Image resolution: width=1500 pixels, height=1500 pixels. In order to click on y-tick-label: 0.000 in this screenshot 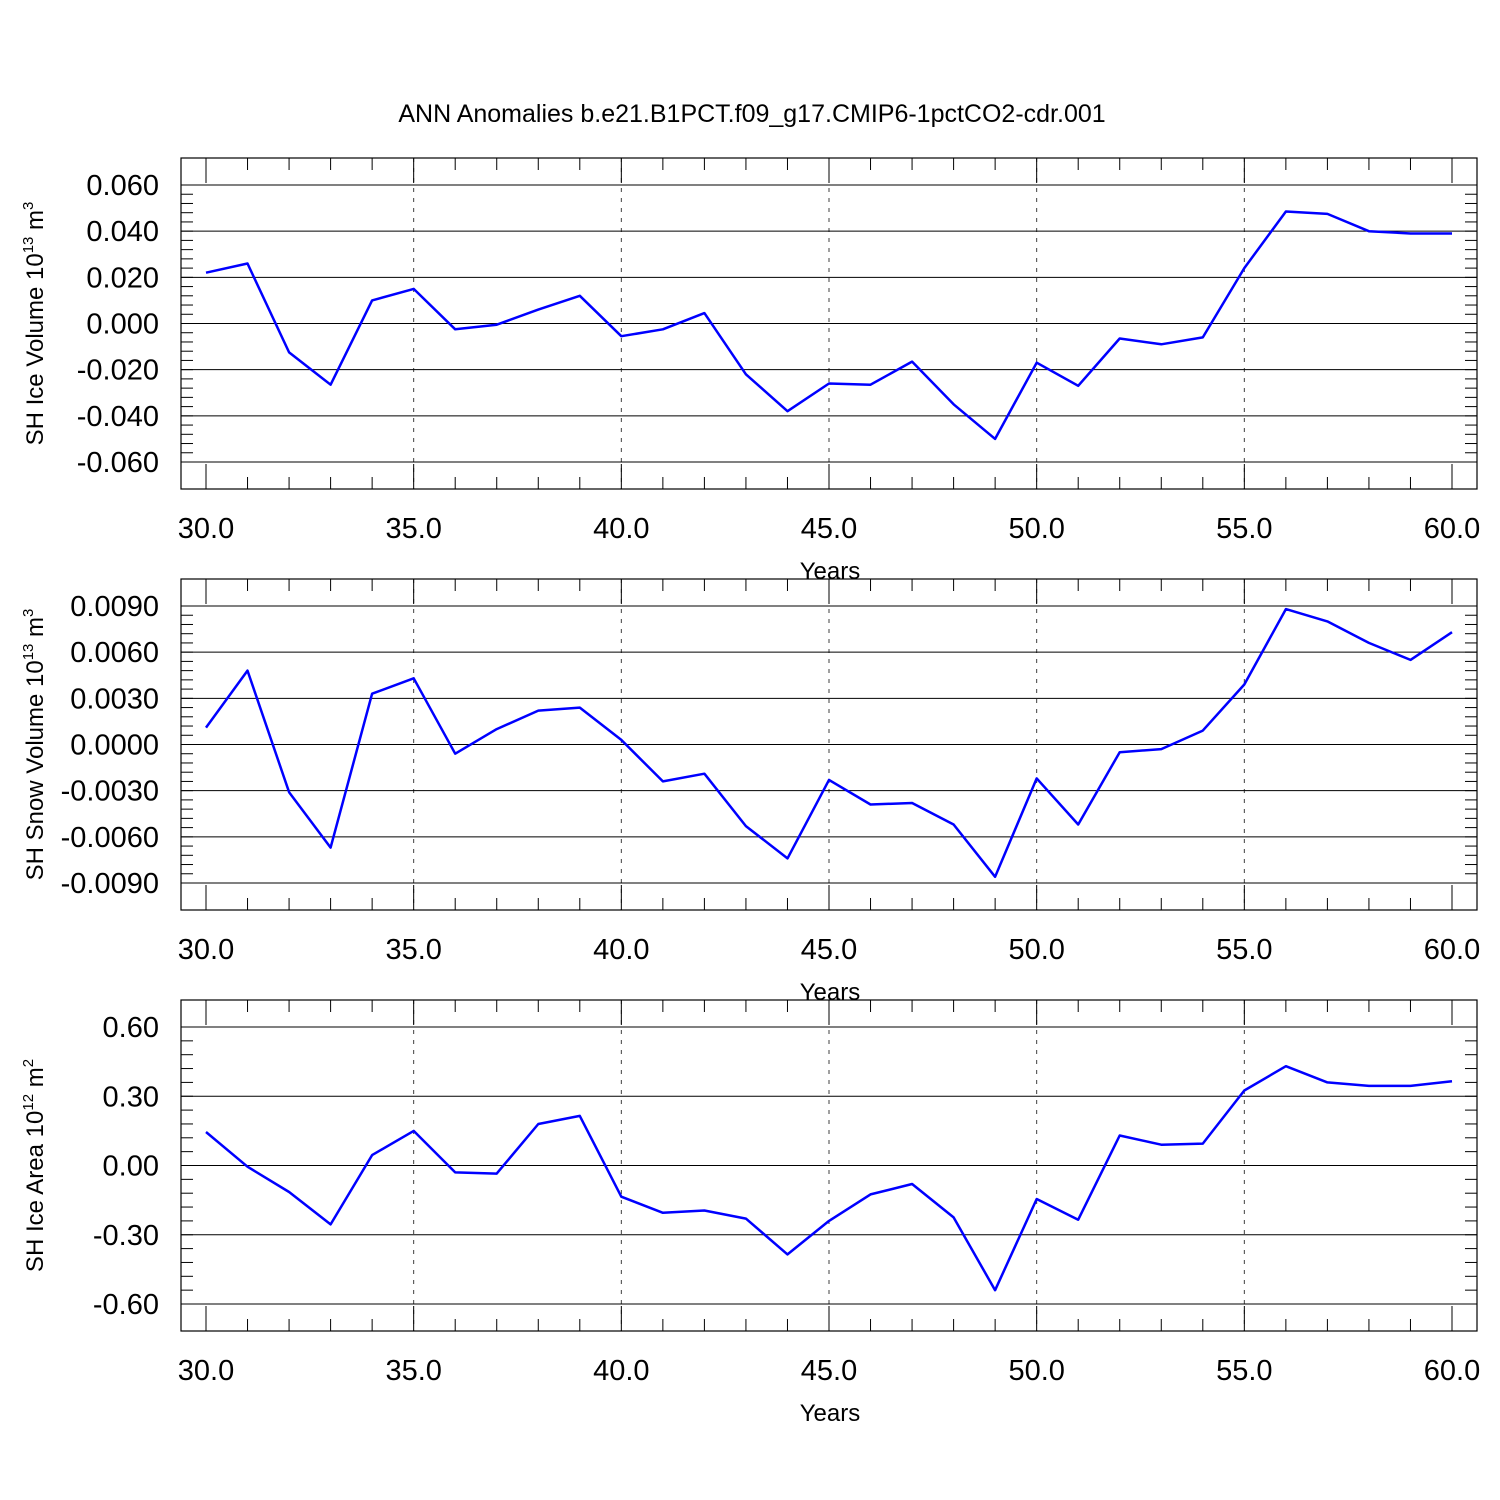, I will do `click(122, 325)`.